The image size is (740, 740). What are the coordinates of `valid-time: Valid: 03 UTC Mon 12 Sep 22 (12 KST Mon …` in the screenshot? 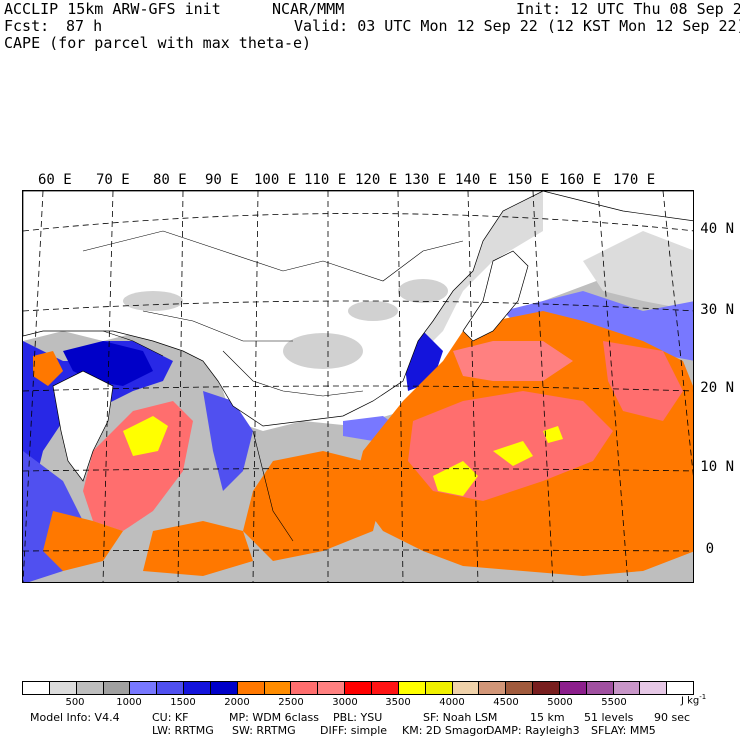 It's located at (517, 26).